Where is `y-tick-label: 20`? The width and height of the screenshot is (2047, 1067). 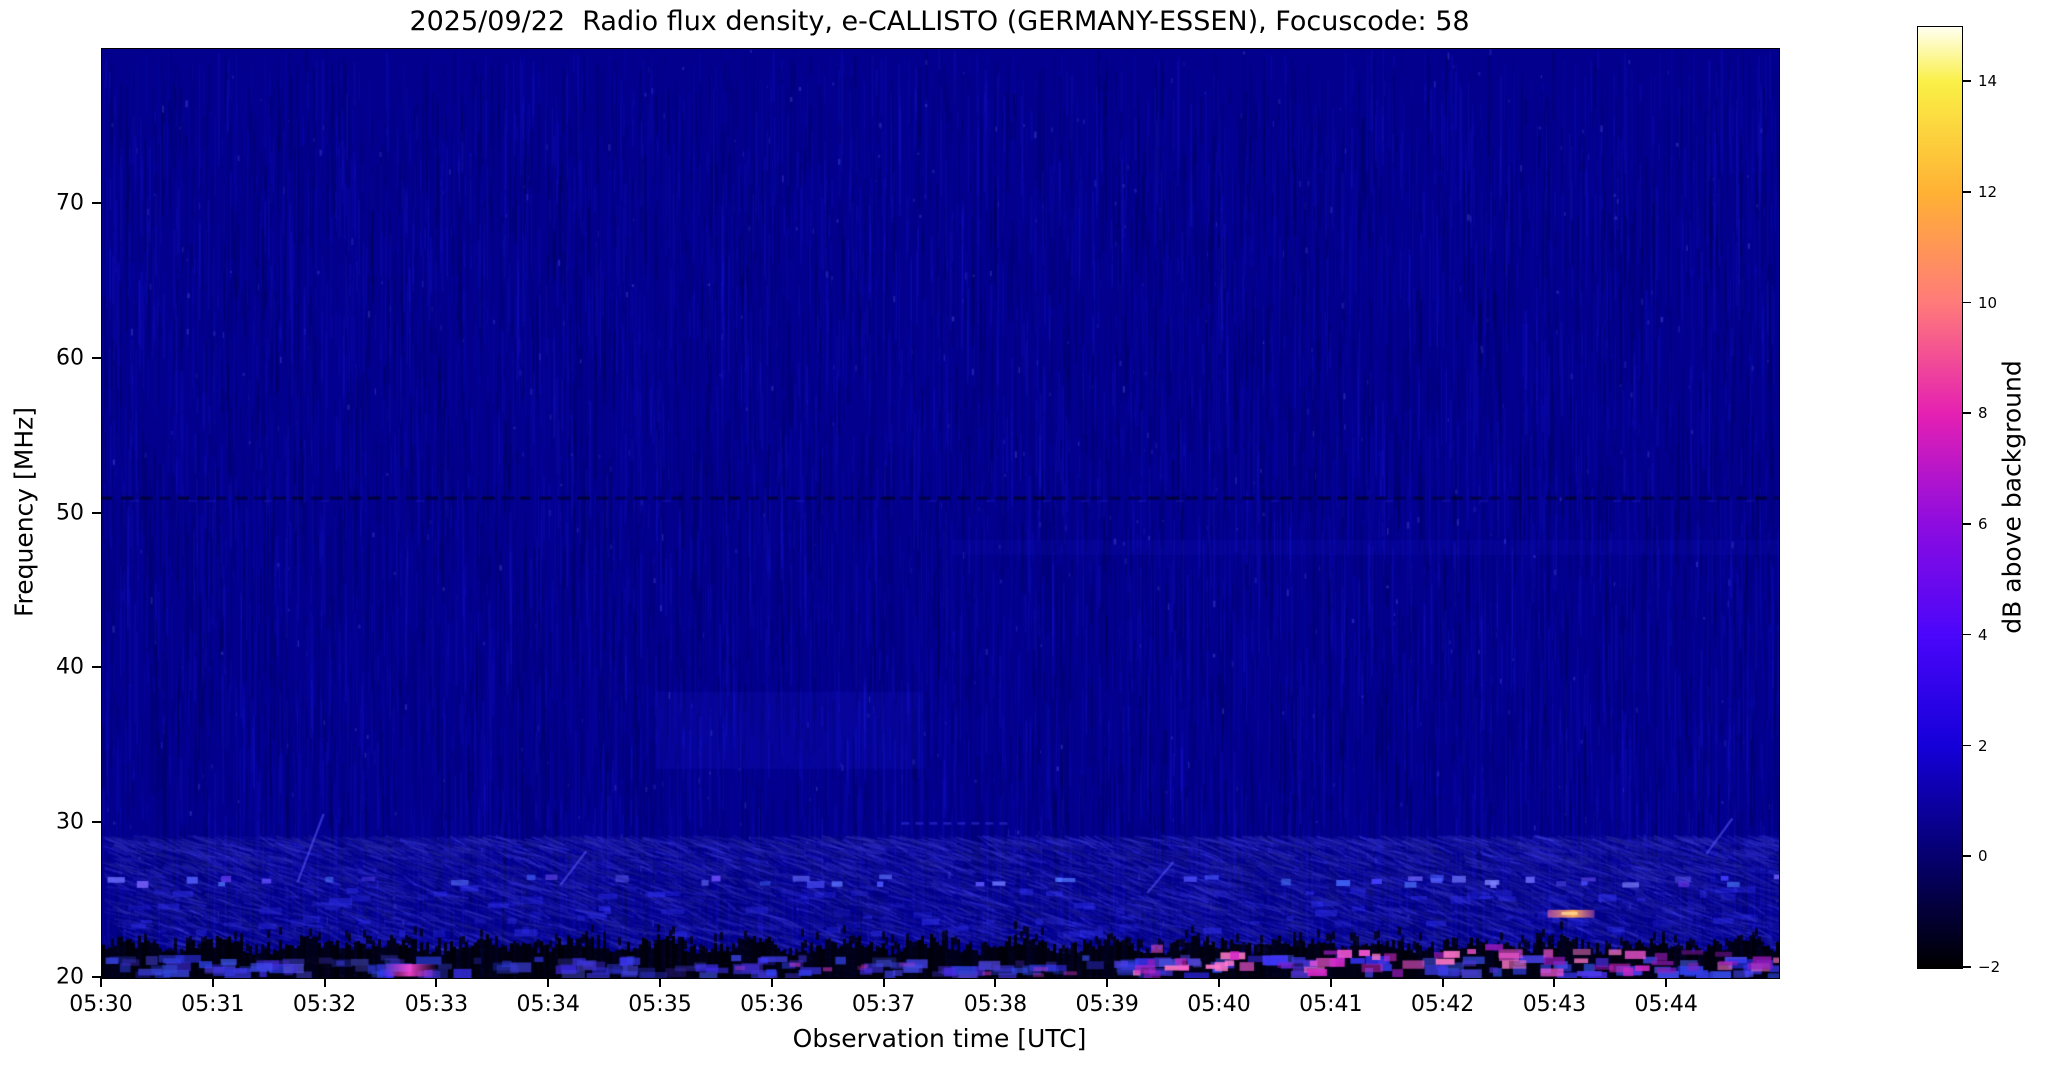 y-tick-label: 20 is located at coordinates (70, 977).